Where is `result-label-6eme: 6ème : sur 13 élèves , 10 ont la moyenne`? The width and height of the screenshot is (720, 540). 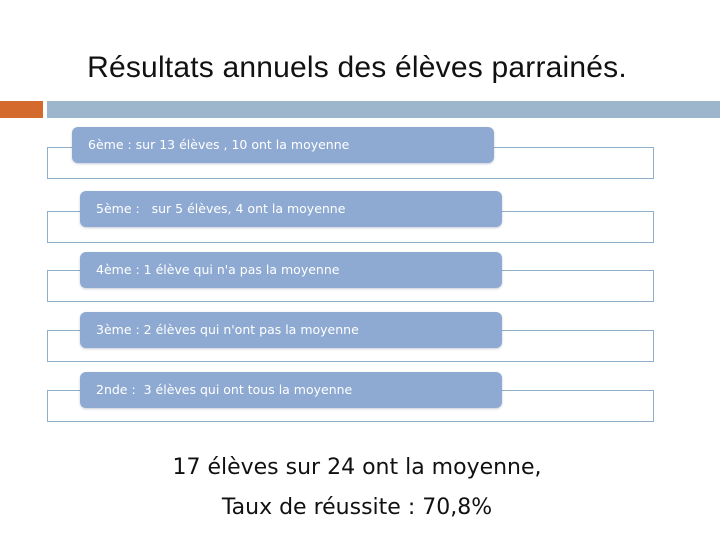 result-label-6eme: 6ème : sur 13 élèves , 10 ont la moyenne is located at coordinates (283, 145).